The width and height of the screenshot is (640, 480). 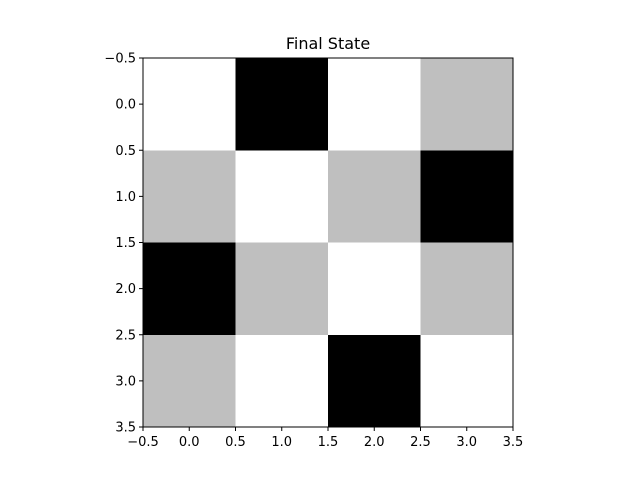 I want to click on y-tick-label: 3.5, so click(x=125, y=428).